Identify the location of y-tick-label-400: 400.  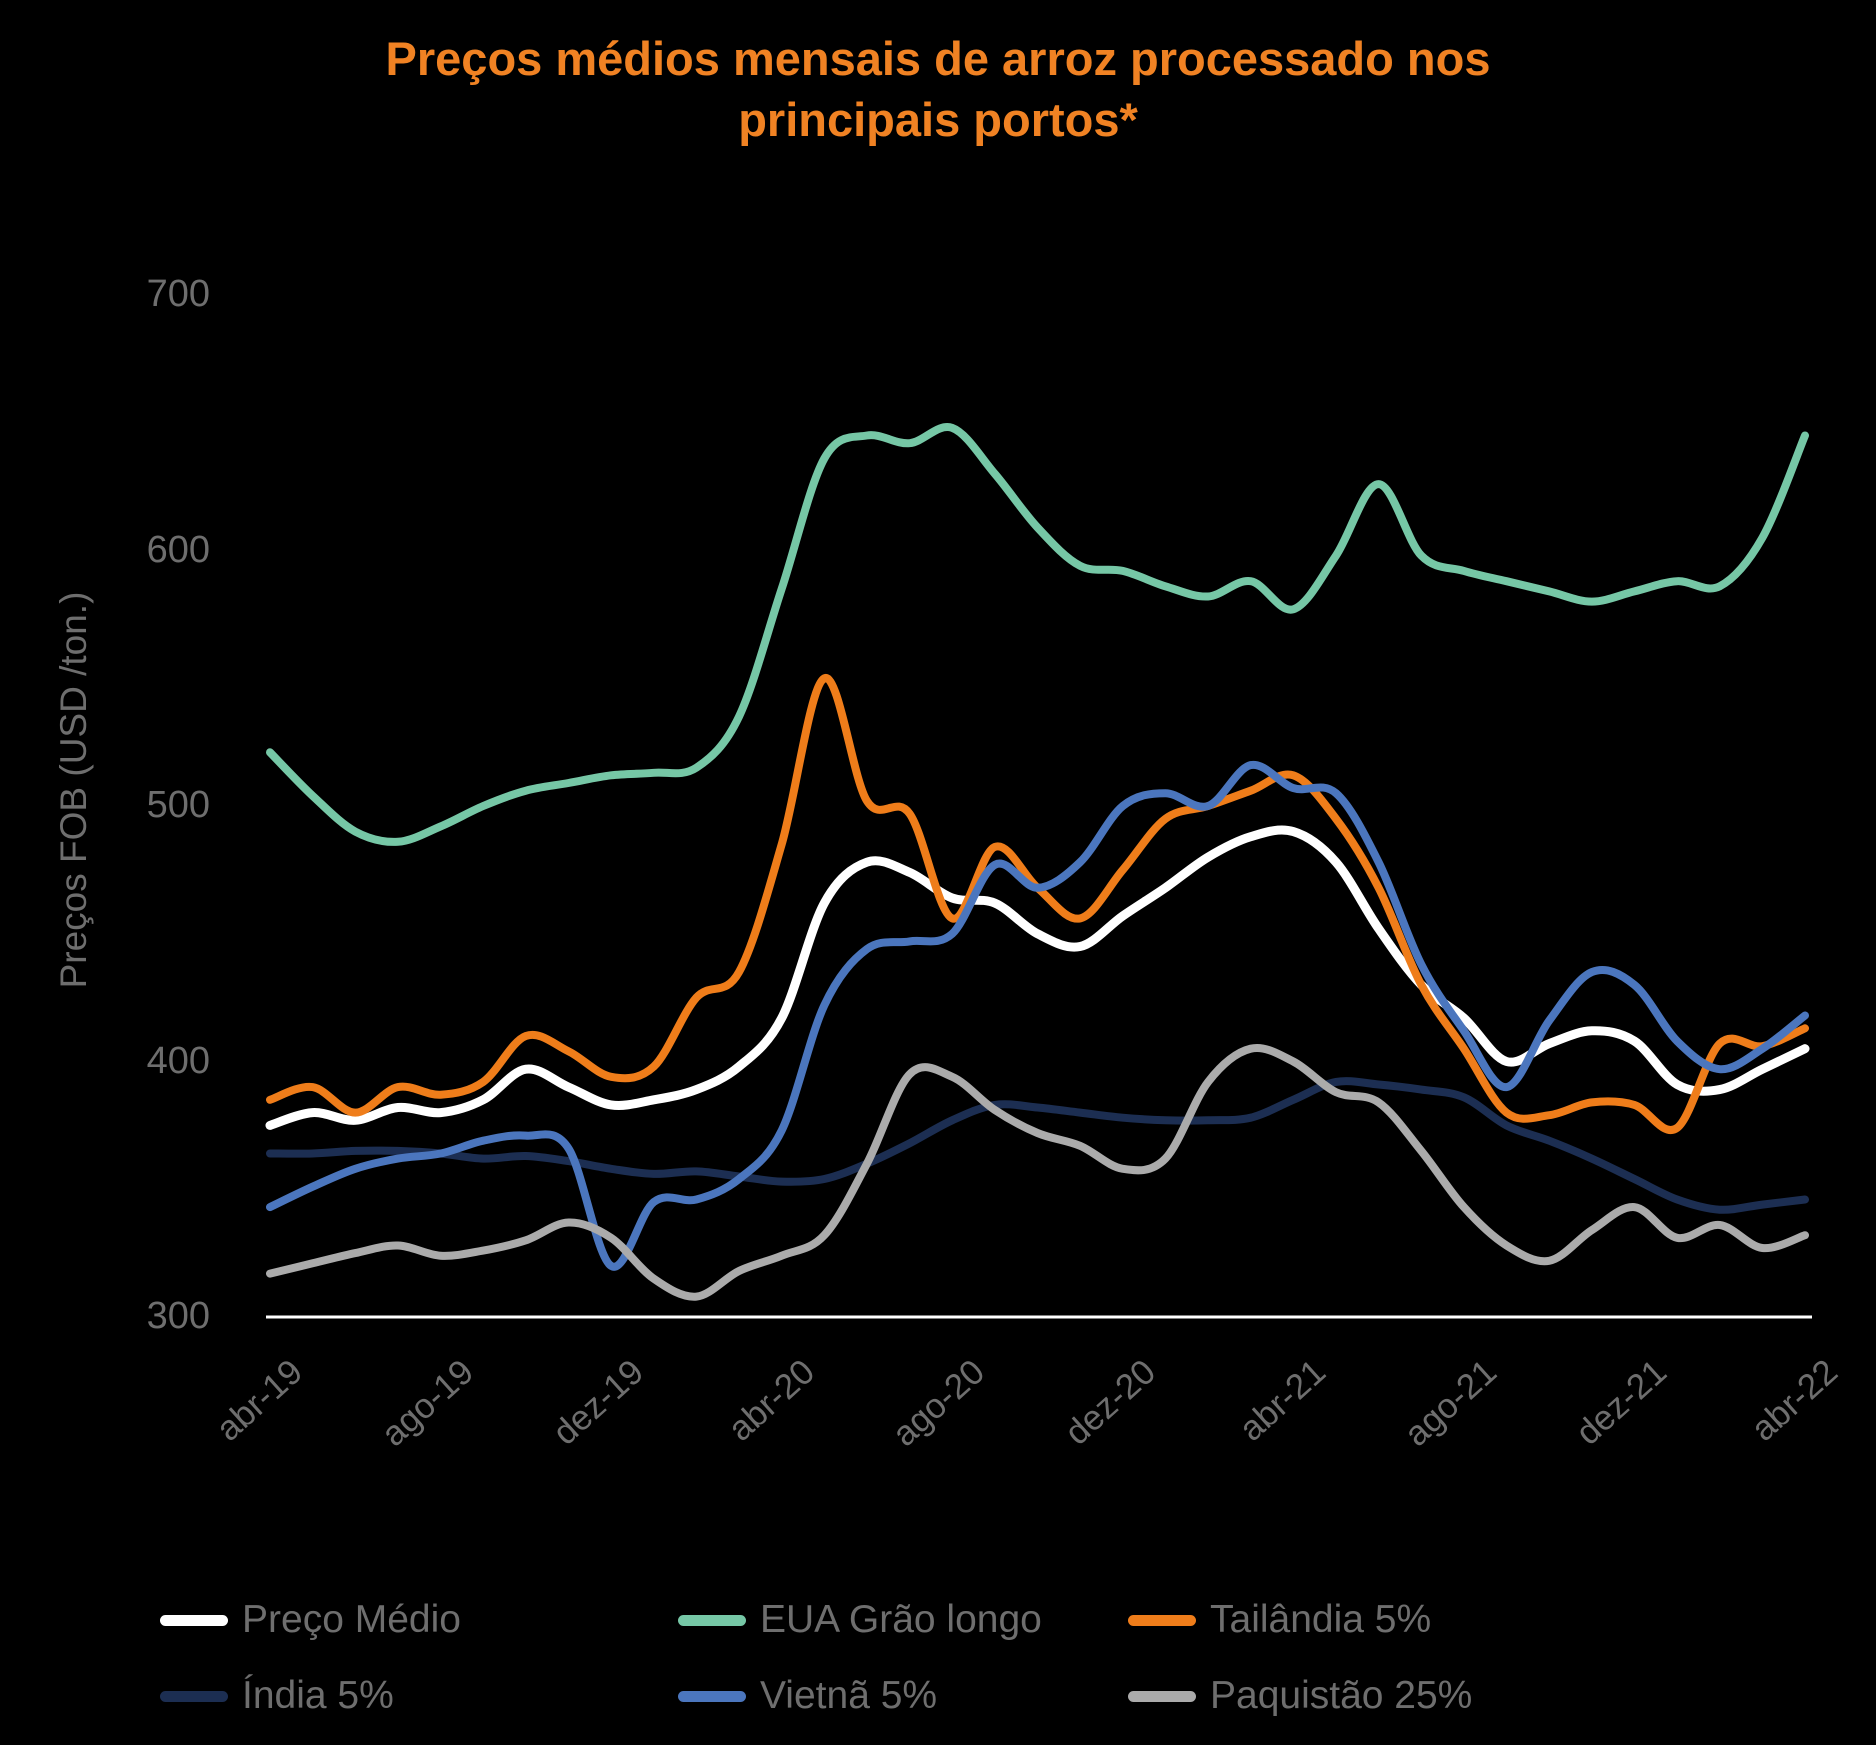
(178, 1060).